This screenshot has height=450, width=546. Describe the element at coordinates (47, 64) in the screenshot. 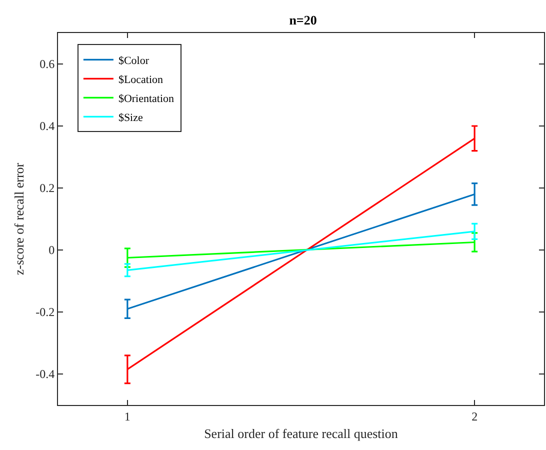

I see `y-tick-label: 0.6` at that location.